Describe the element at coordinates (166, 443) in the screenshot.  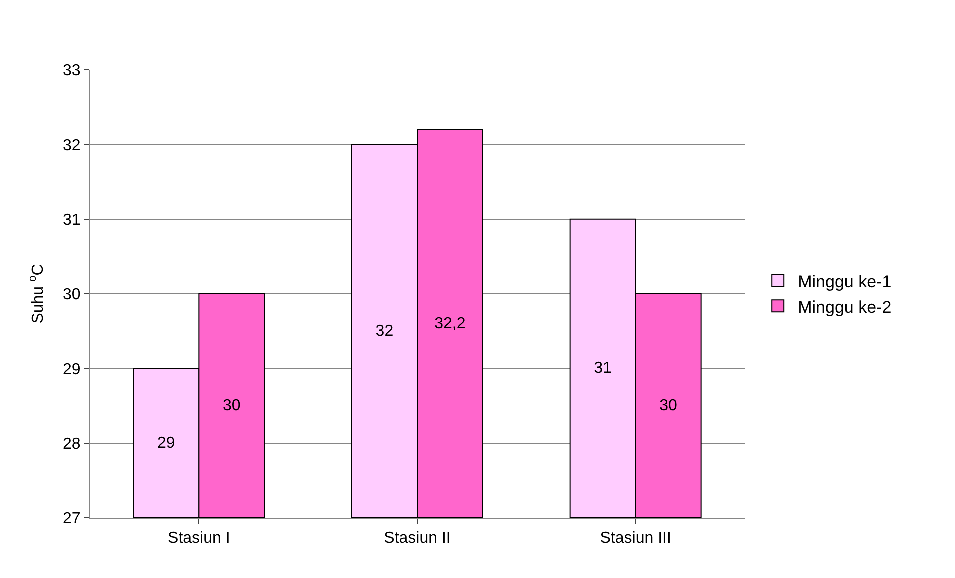
I see `data-label: 29` at that location.